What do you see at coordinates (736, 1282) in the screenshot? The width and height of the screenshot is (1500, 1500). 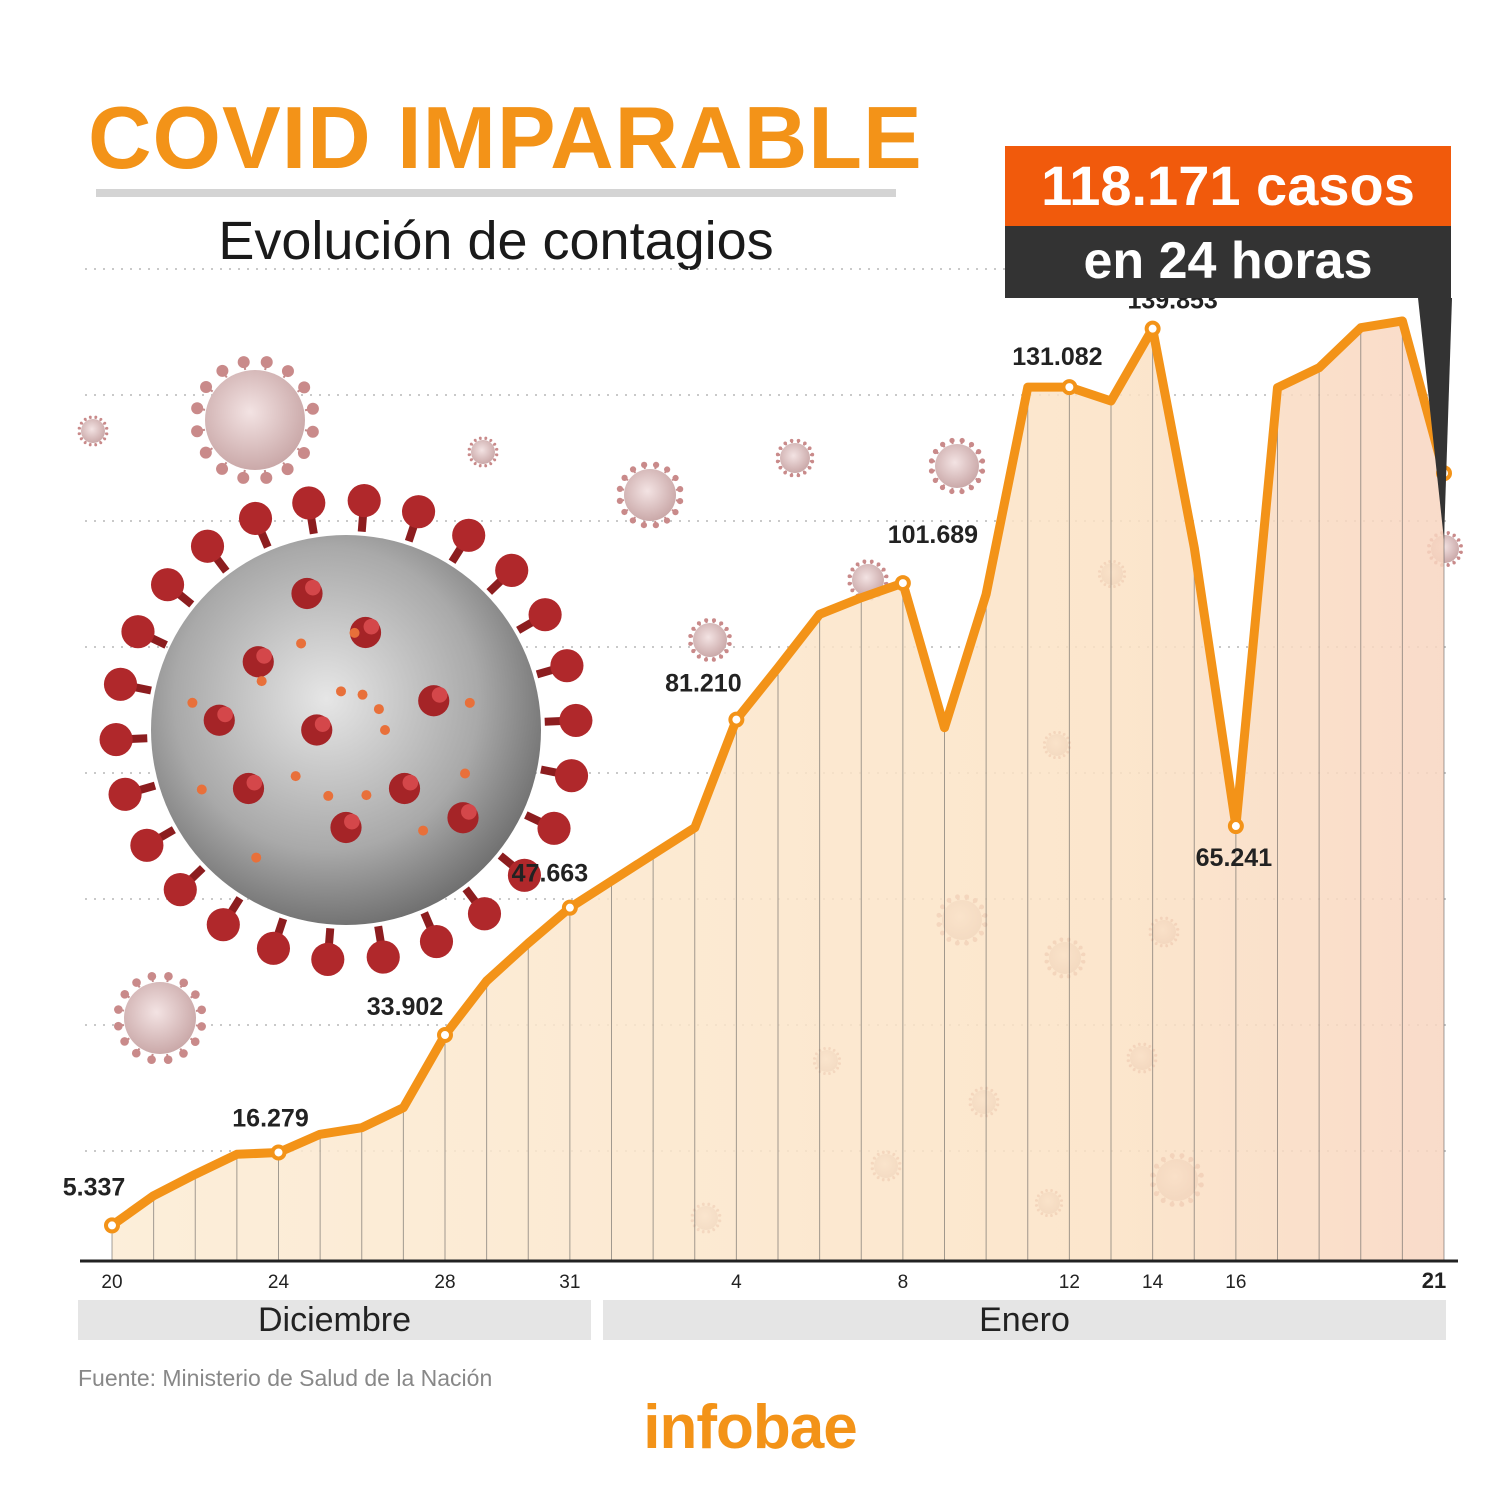 I see `x-tick-label: 4` at bounding box center [736, 1282].